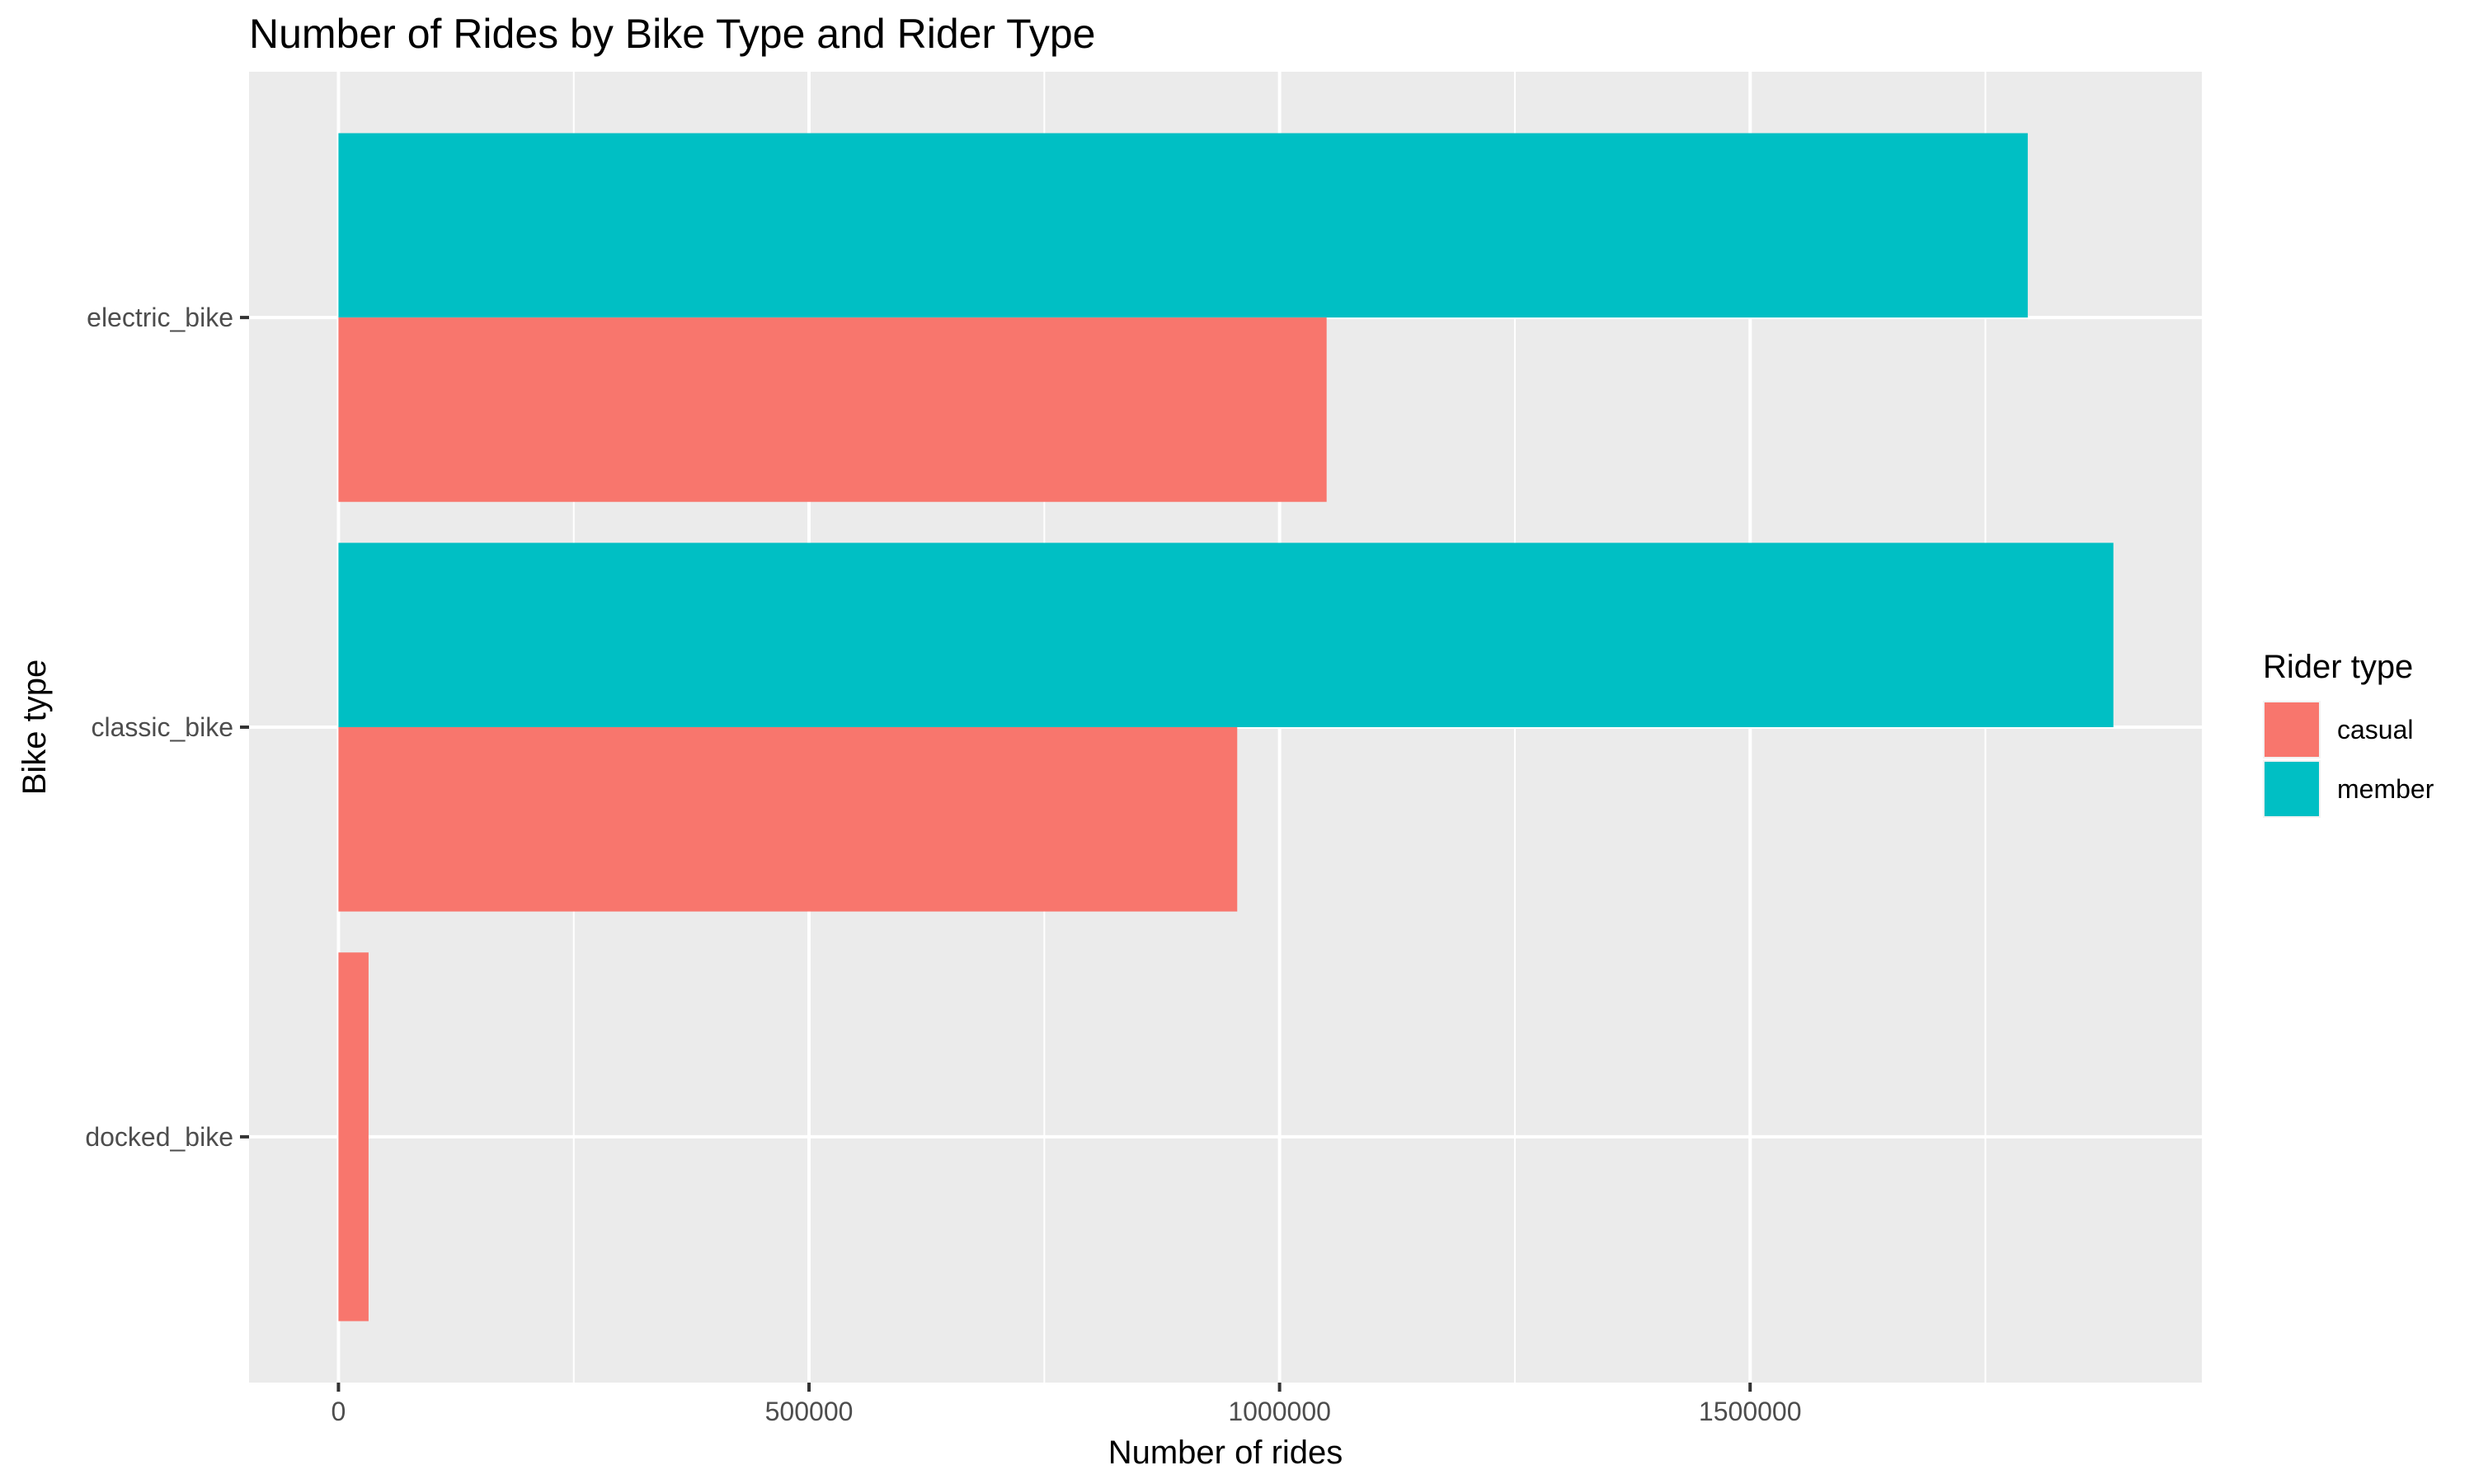 Image resolution: width=2474 pixels, height=1484 pixels. What do you see at coordinates (832, 409) in the screenshot?
I see `bar-casual-electric_bike` at bounding box center [832, 409].